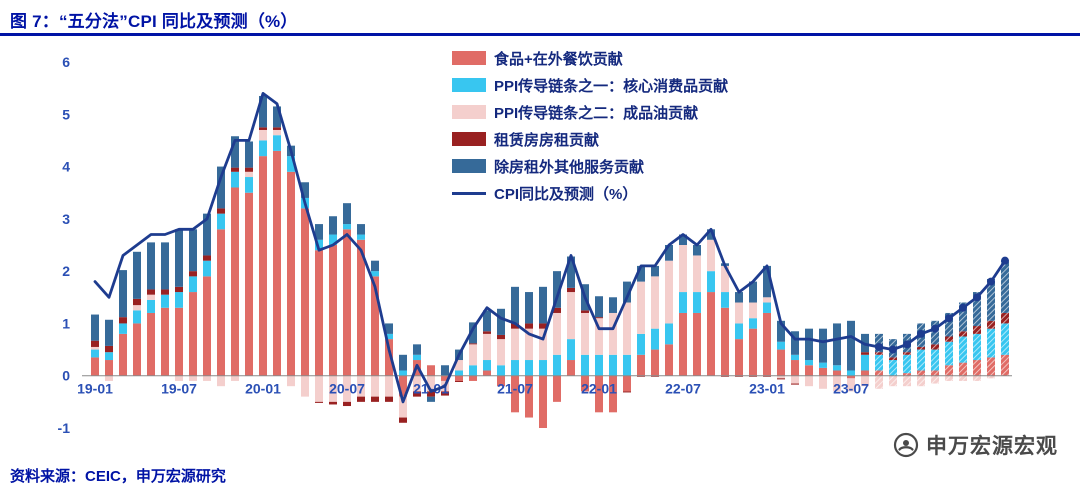  Describe the element at coordinates (66, 167) in the screenshot. I see `y-axis-label: 4` at that location.